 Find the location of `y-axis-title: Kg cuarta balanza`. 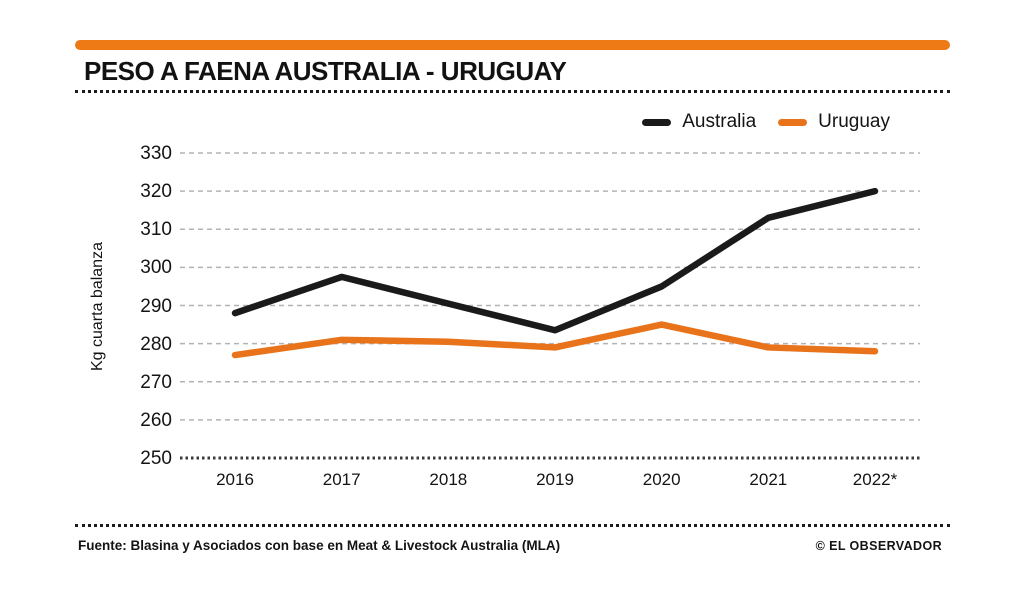

y-axis-title: Kg cuarta balanza is located at coordinates (97, 307).